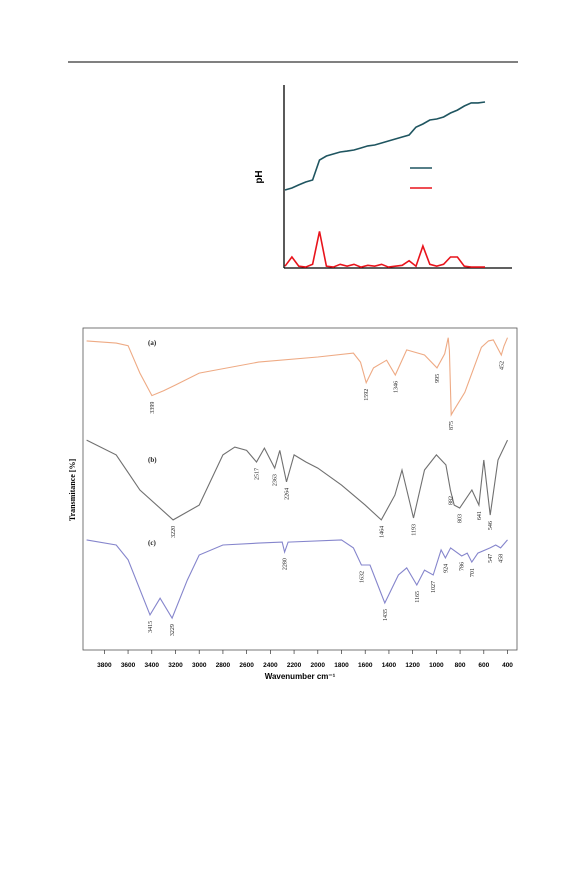 The image size is (585, 888). What do you see at coordinates (389, 665) in the screenshot?
I see `x-tick-label: 1400` at bounding box center [389, 665].